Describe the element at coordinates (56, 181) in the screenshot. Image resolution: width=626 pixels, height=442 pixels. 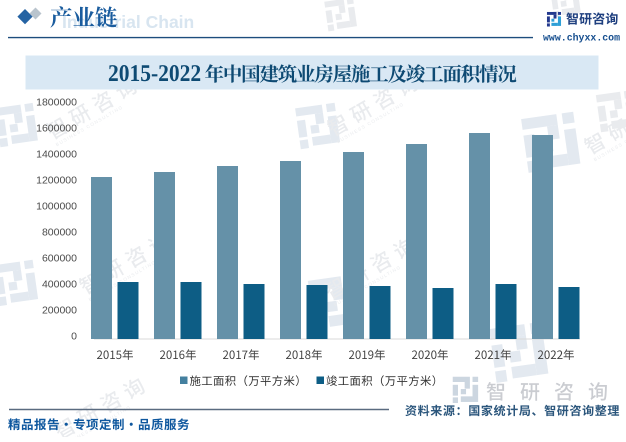
I see `svg-text: 1200000` at that location.